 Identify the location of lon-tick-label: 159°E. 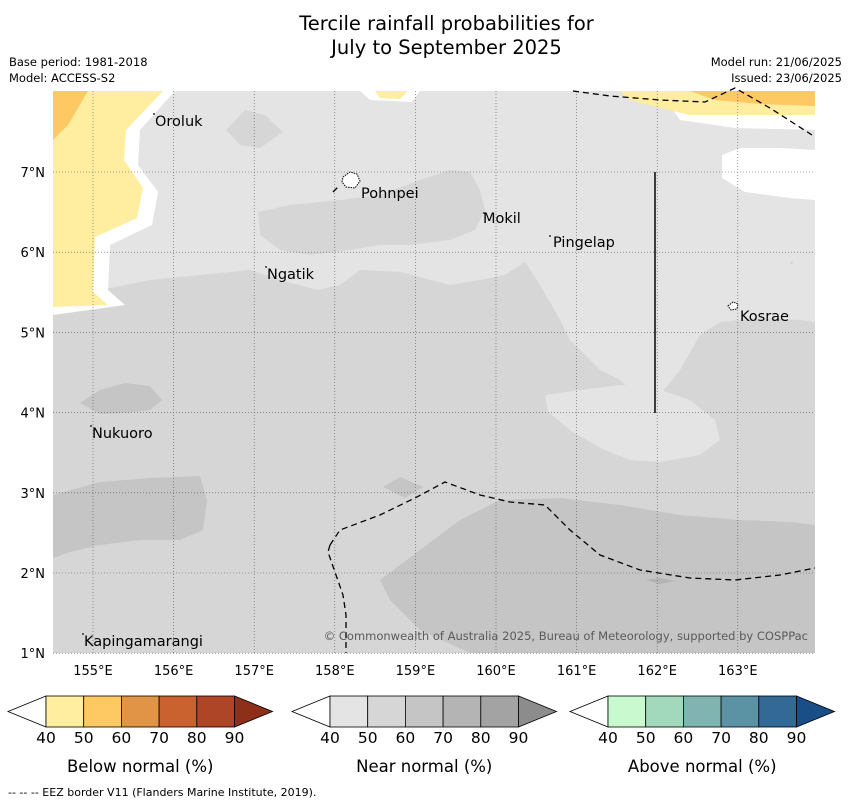
(416, 671).